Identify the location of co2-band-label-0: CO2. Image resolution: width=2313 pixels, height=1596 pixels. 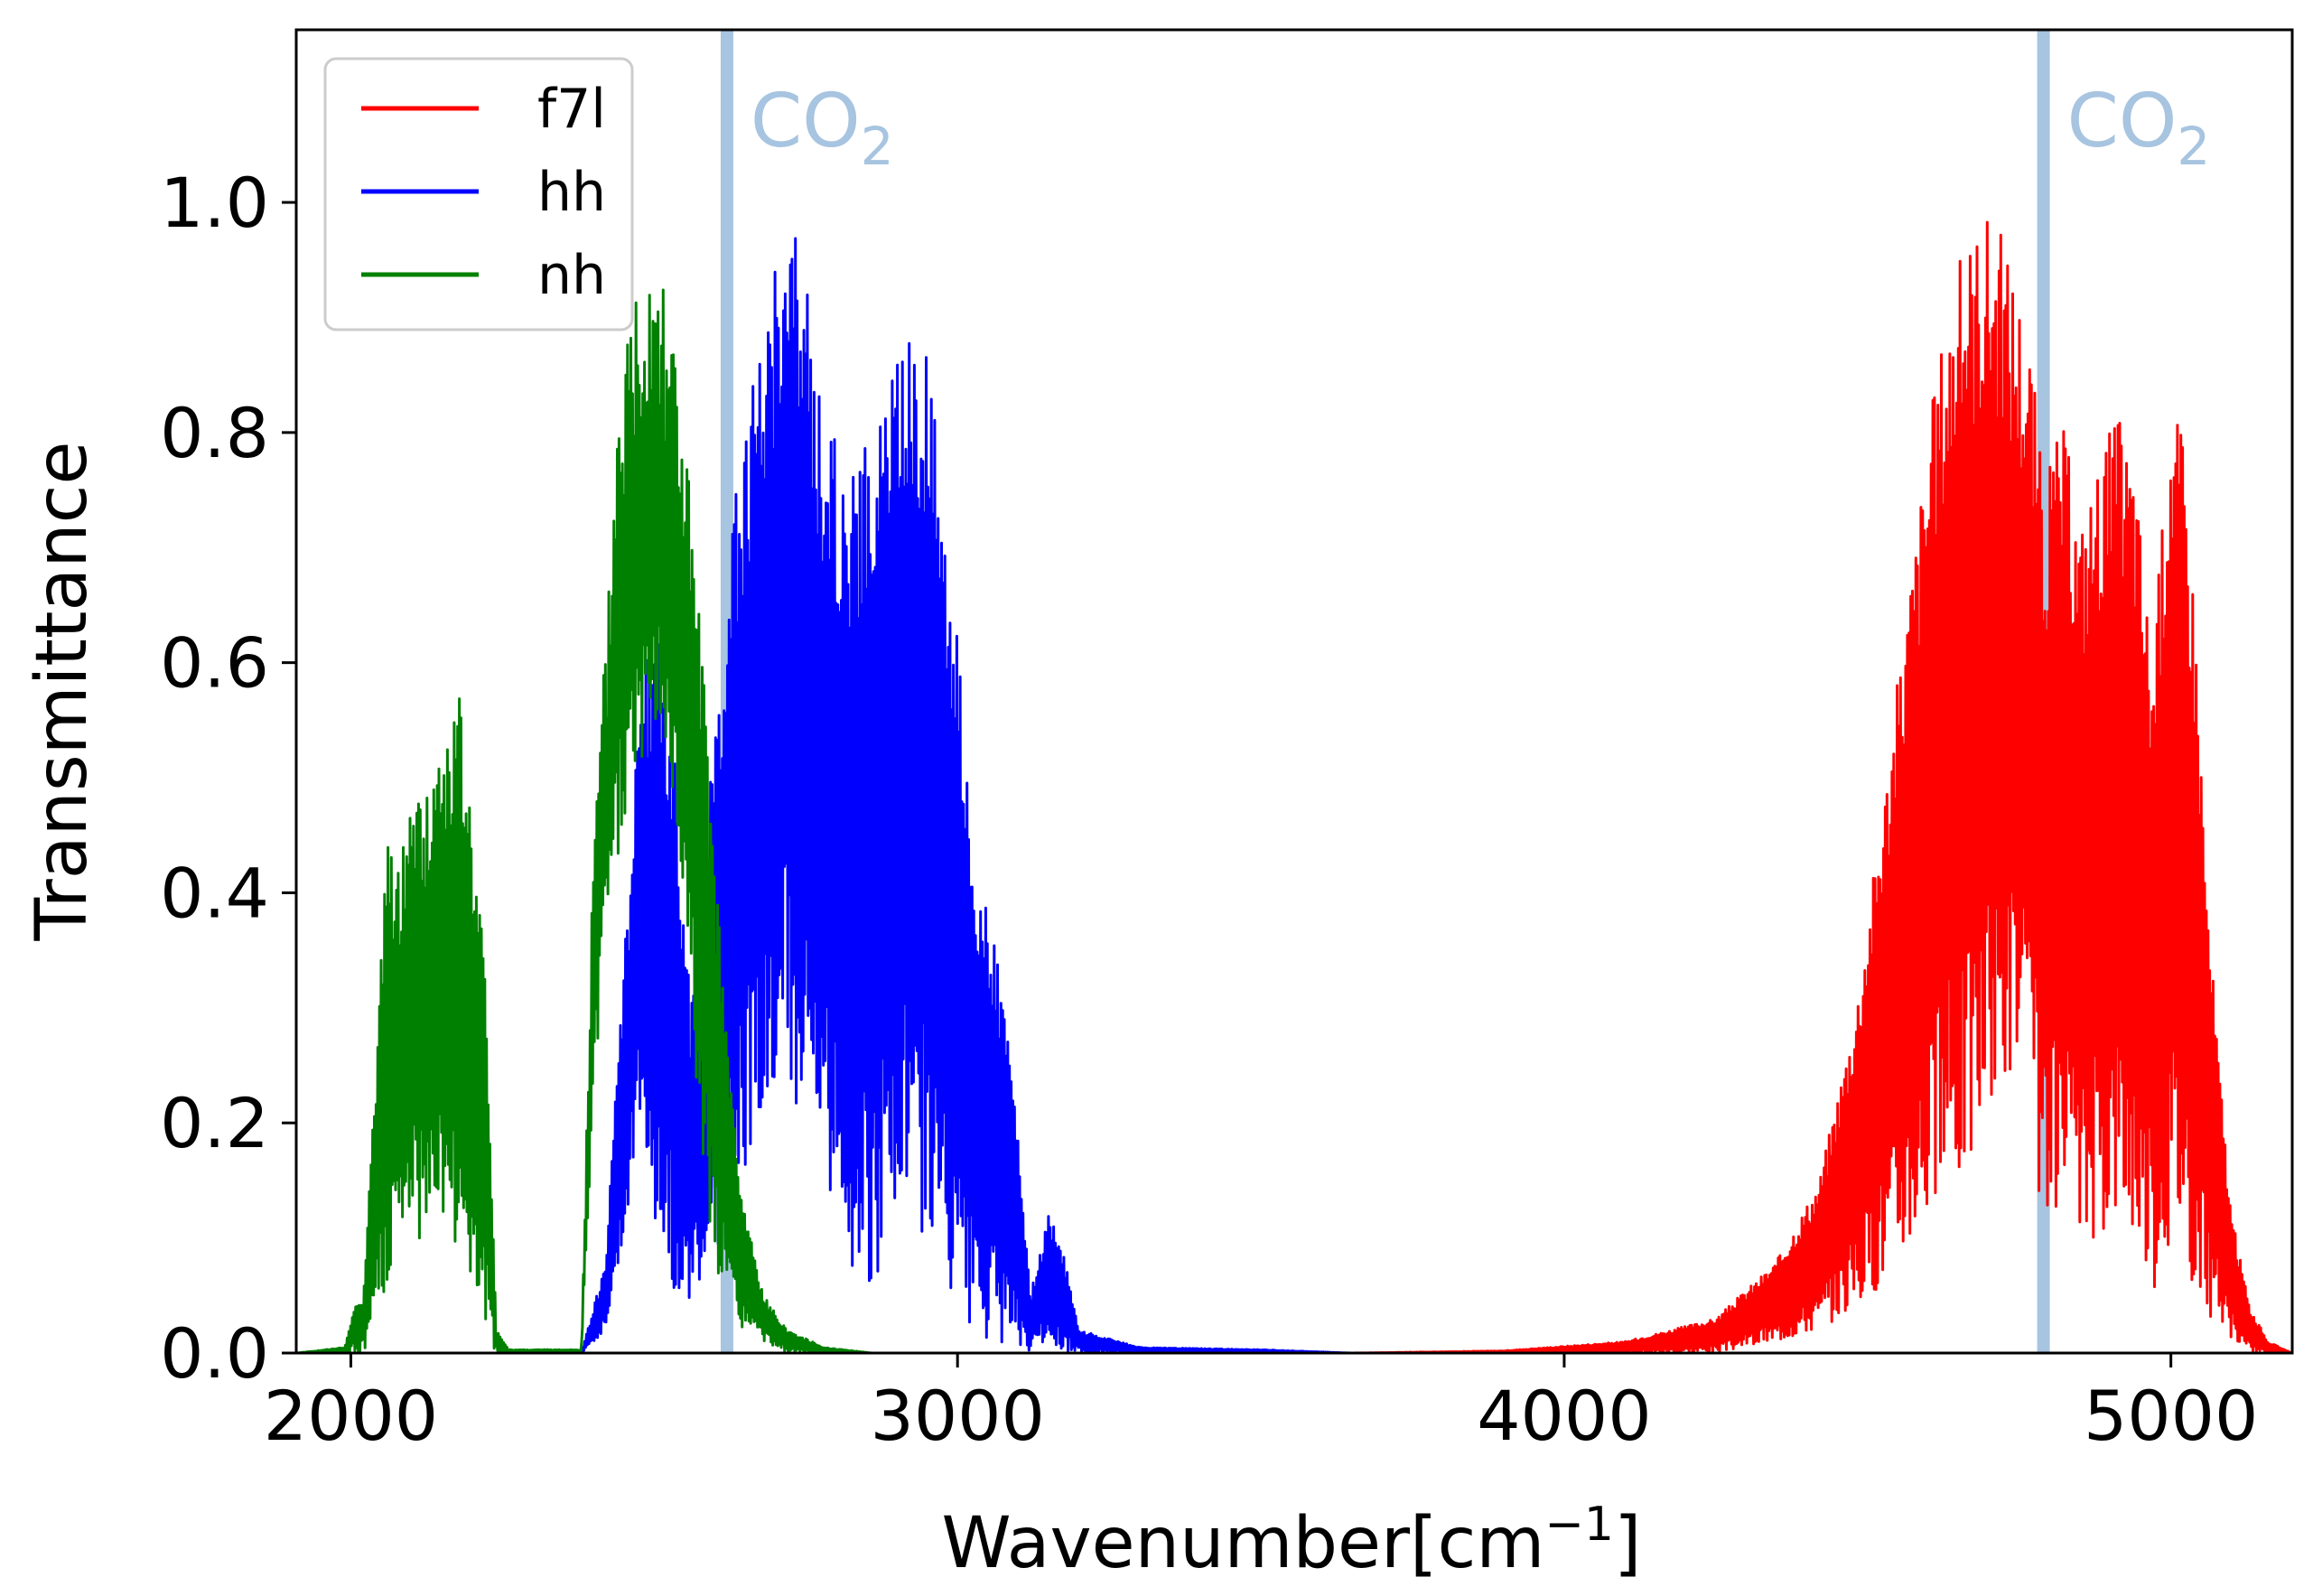
(823, 128).